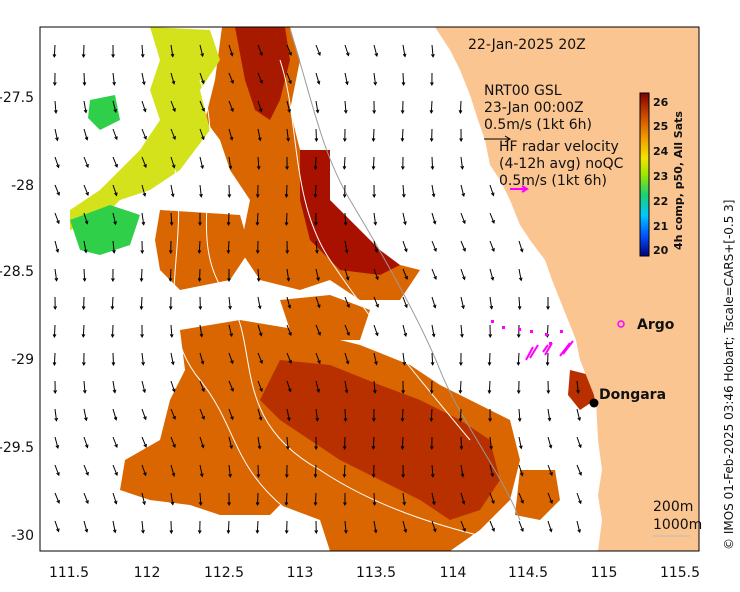 This screenshot has height=592, width=740. What do you see at coordinates (660, 201) in the screenshot?
I see `colorbar-tick: 22` at bounding box center [660, 201].